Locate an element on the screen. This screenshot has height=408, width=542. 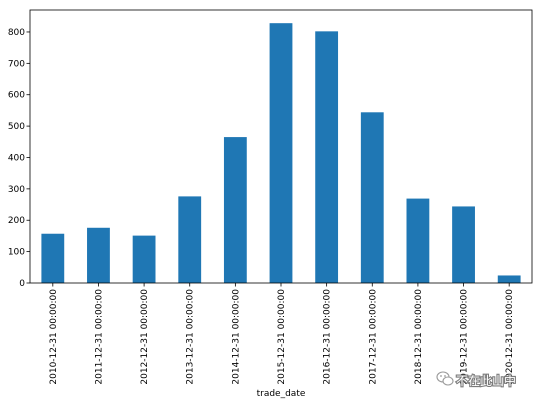
y-tick-label: 300 is located at coordinates (16, 190).